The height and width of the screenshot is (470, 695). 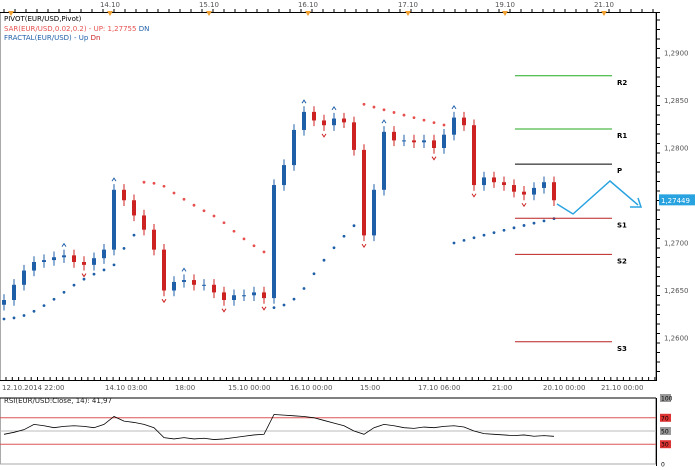 I want to click on legend-sar-dn: DN, so click(x=144, y=29).